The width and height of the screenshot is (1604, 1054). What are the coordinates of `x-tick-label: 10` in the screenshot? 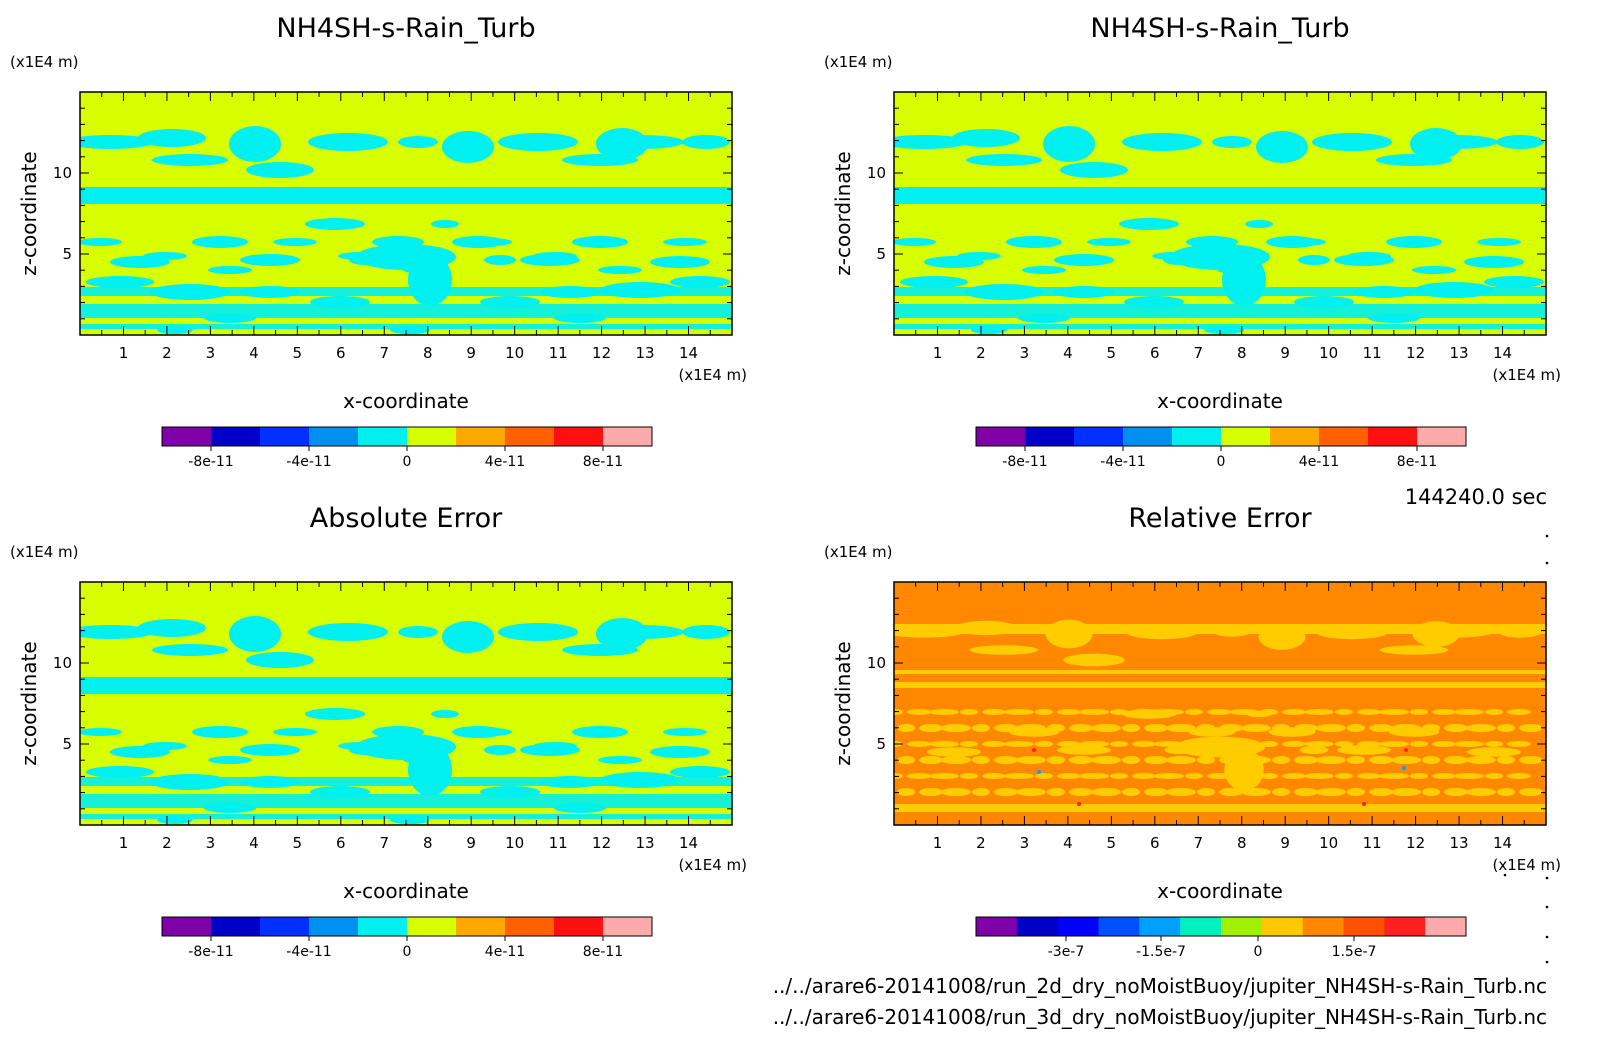 It's located at (1328, 843).